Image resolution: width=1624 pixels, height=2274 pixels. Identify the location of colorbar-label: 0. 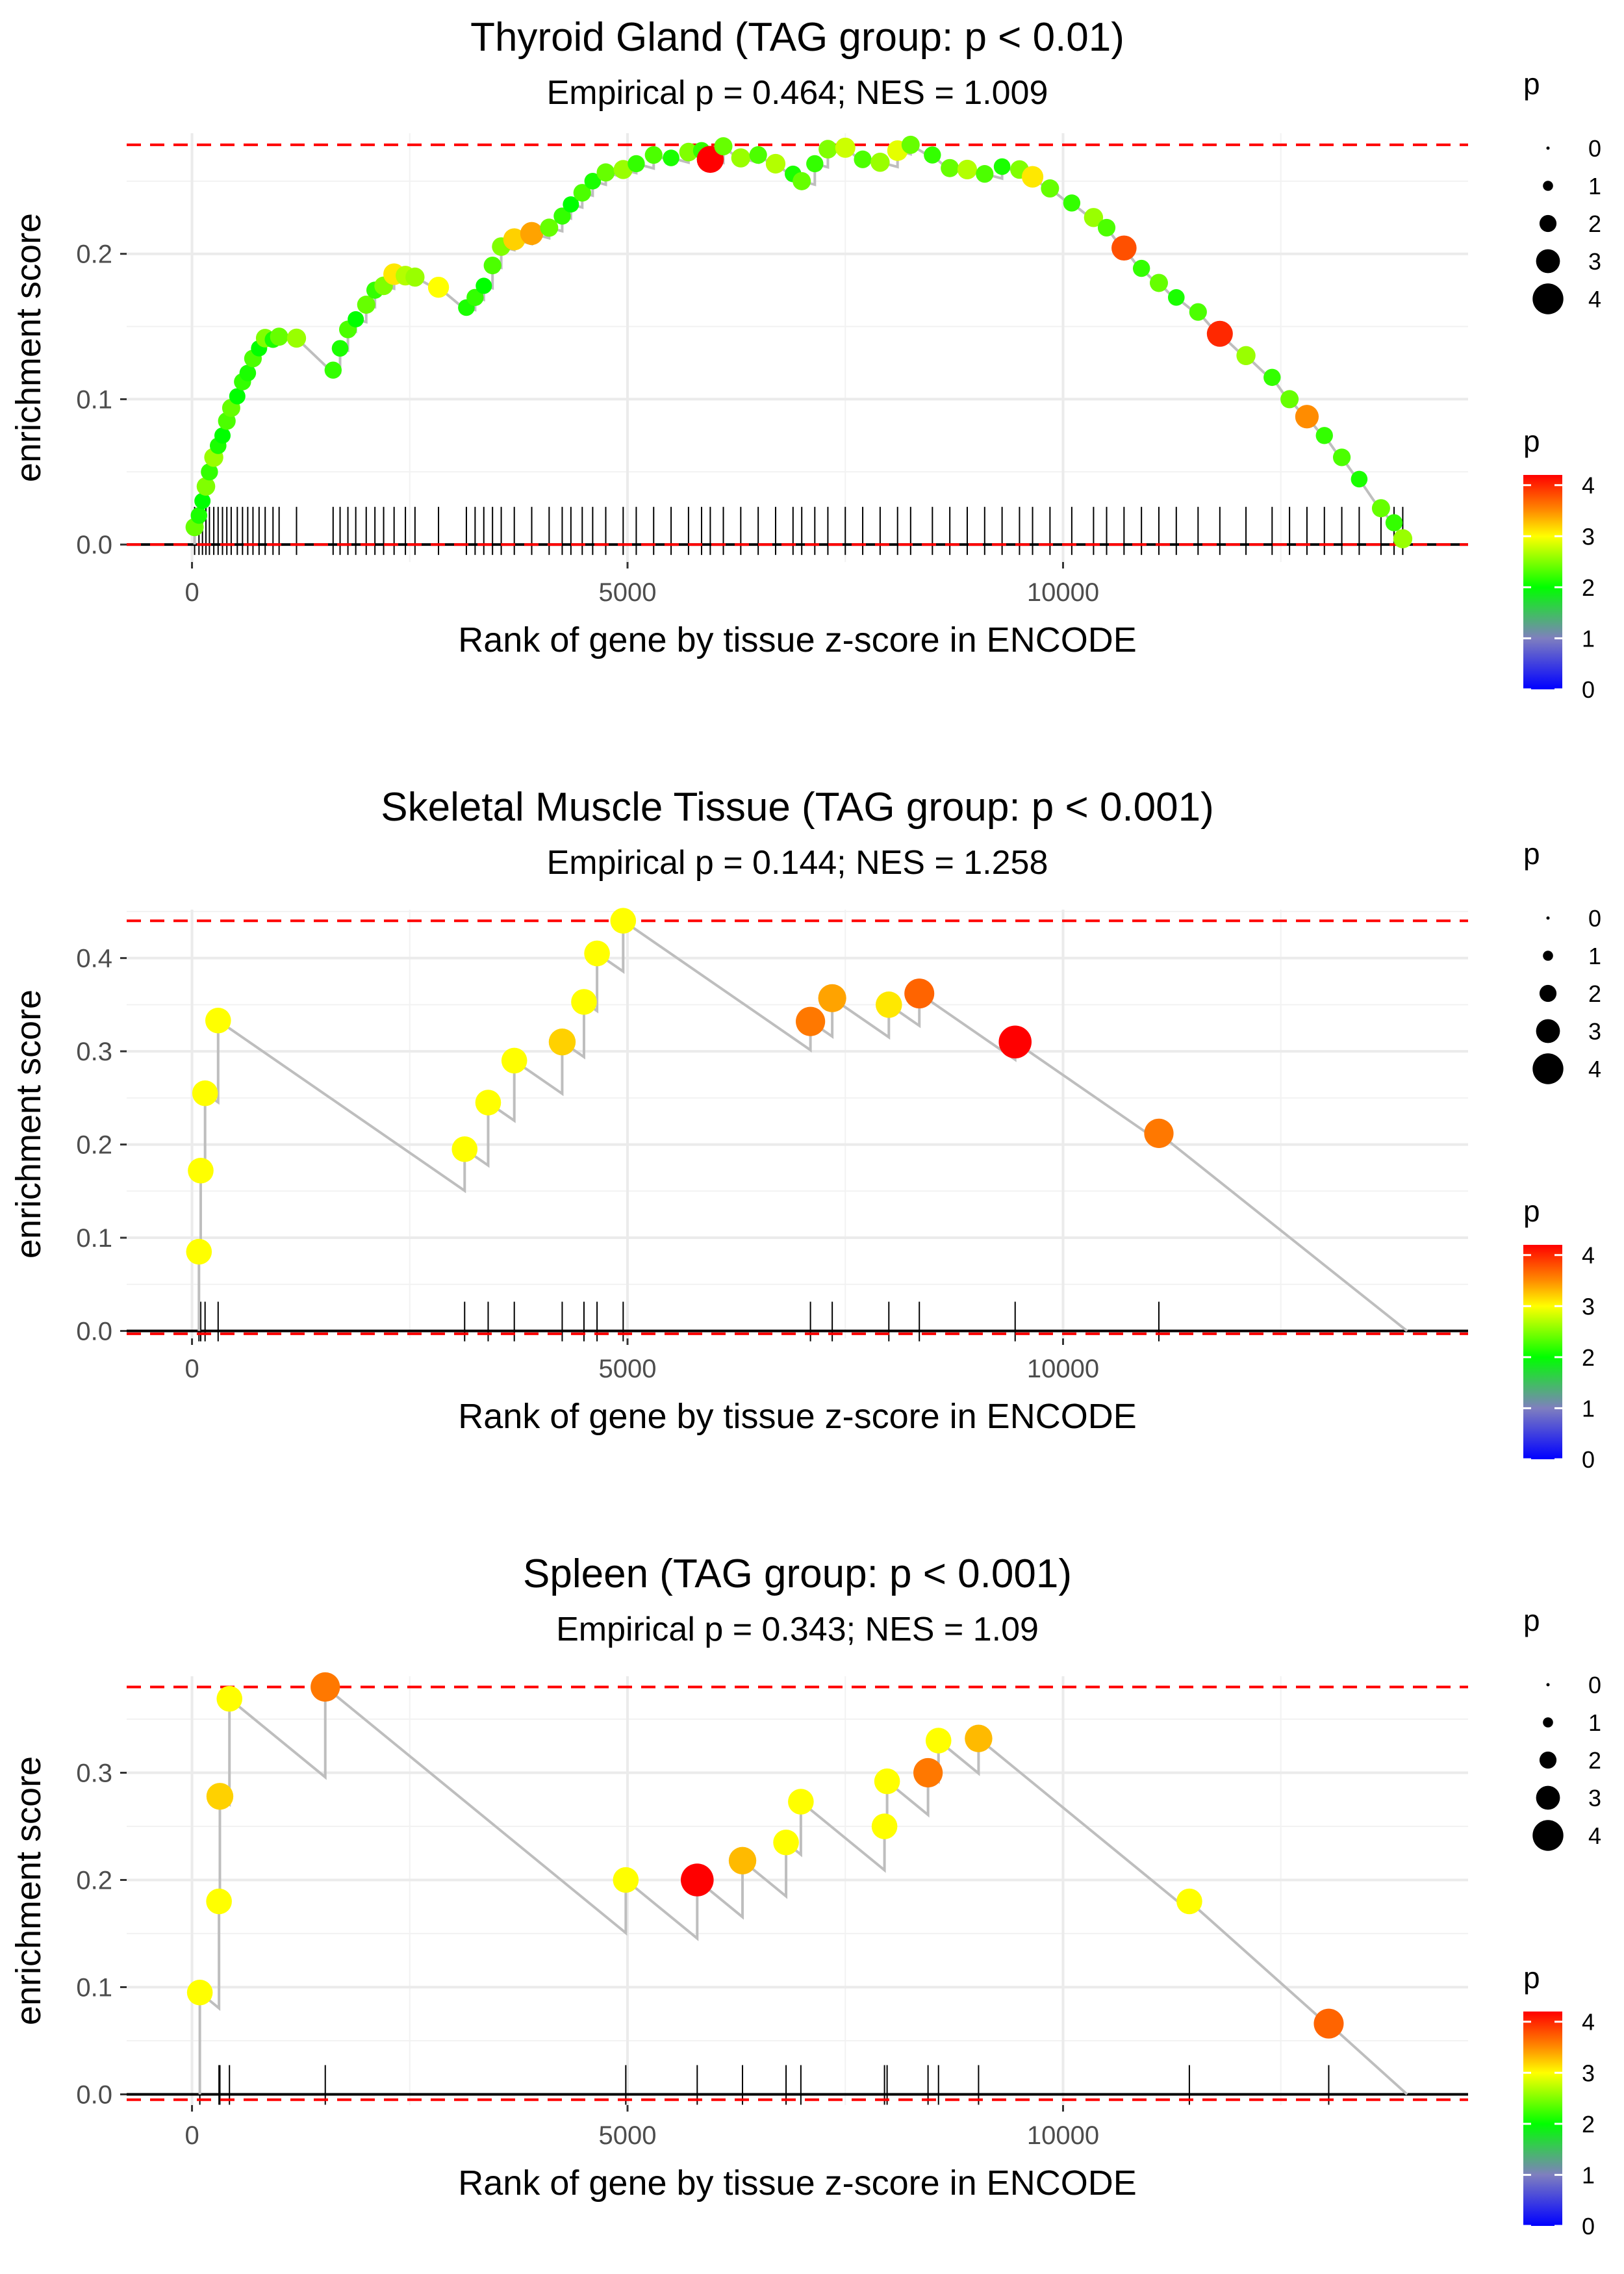
(1588, 2226).